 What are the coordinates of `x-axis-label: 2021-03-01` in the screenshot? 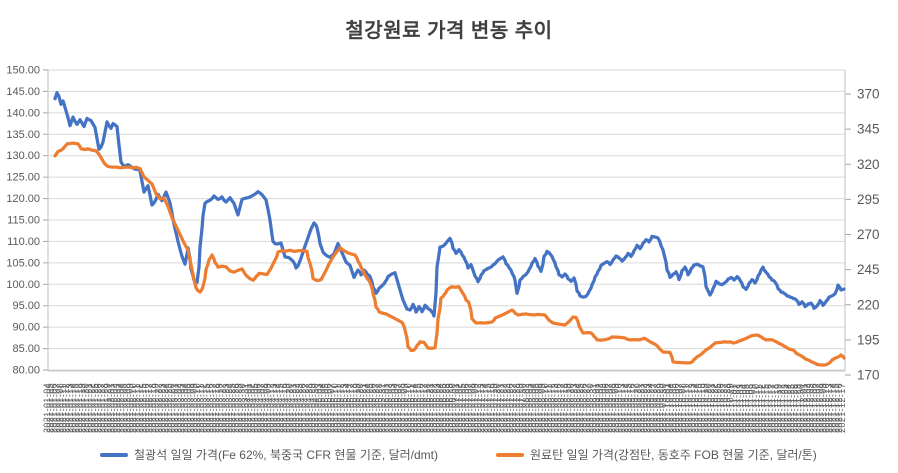 It's located at (175, 408).